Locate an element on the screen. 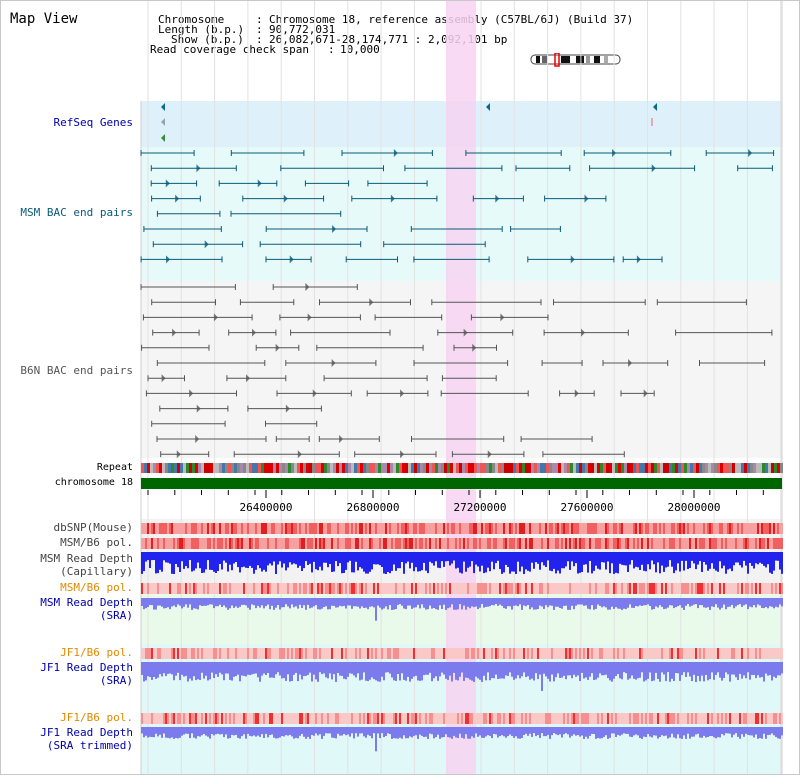  refseq-gene-marker is located at coordinates (163, 138).